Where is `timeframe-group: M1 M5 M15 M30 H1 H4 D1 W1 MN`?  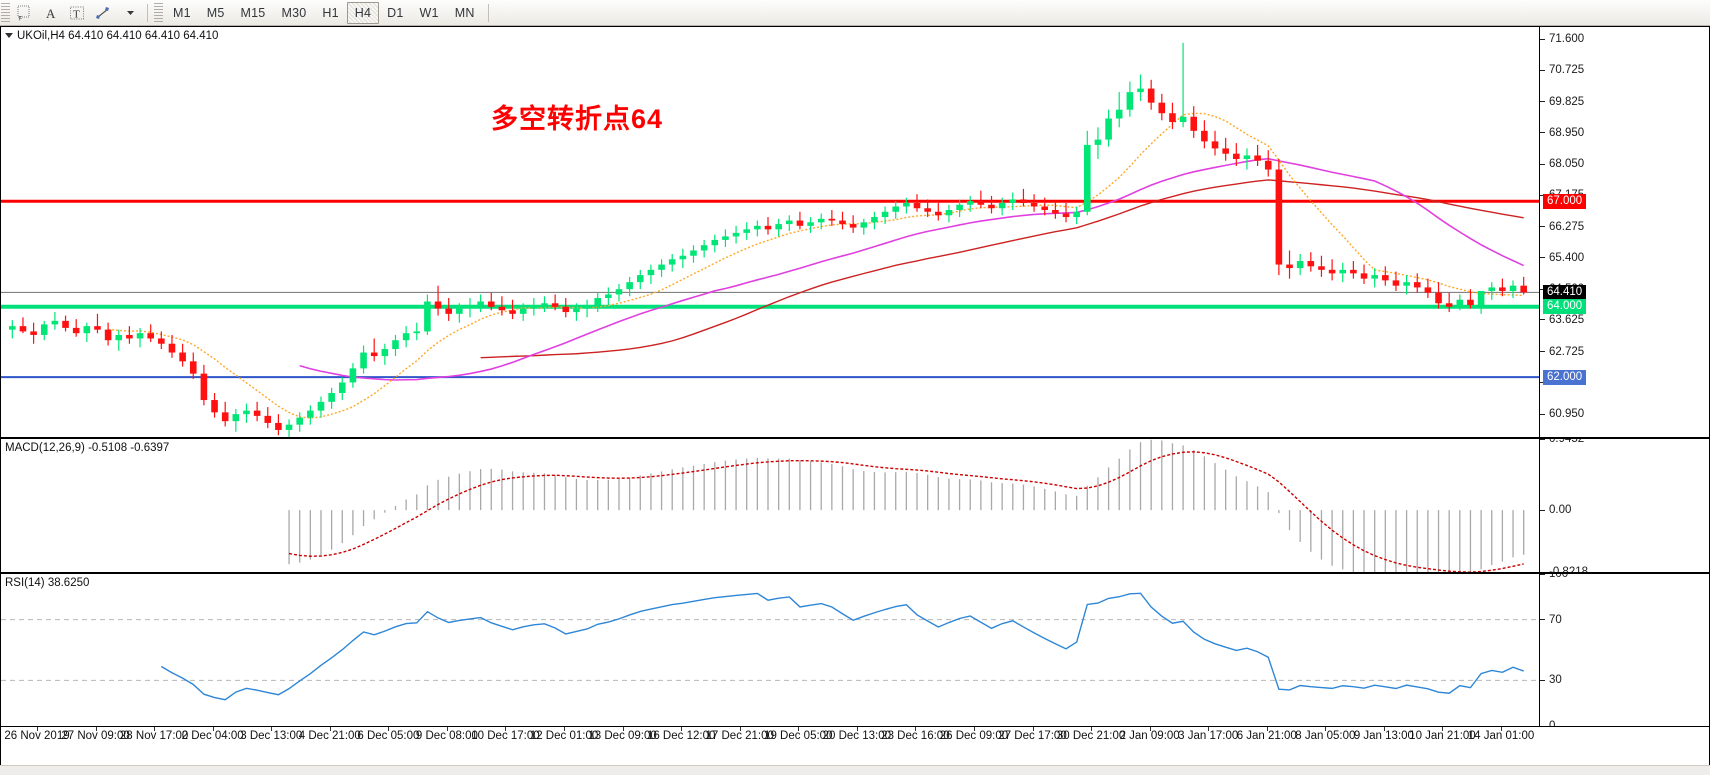
timeframe-group: M1 M5 M15 M30 H1 H4 D1 W1 MN is located at coordinates (324, 12).